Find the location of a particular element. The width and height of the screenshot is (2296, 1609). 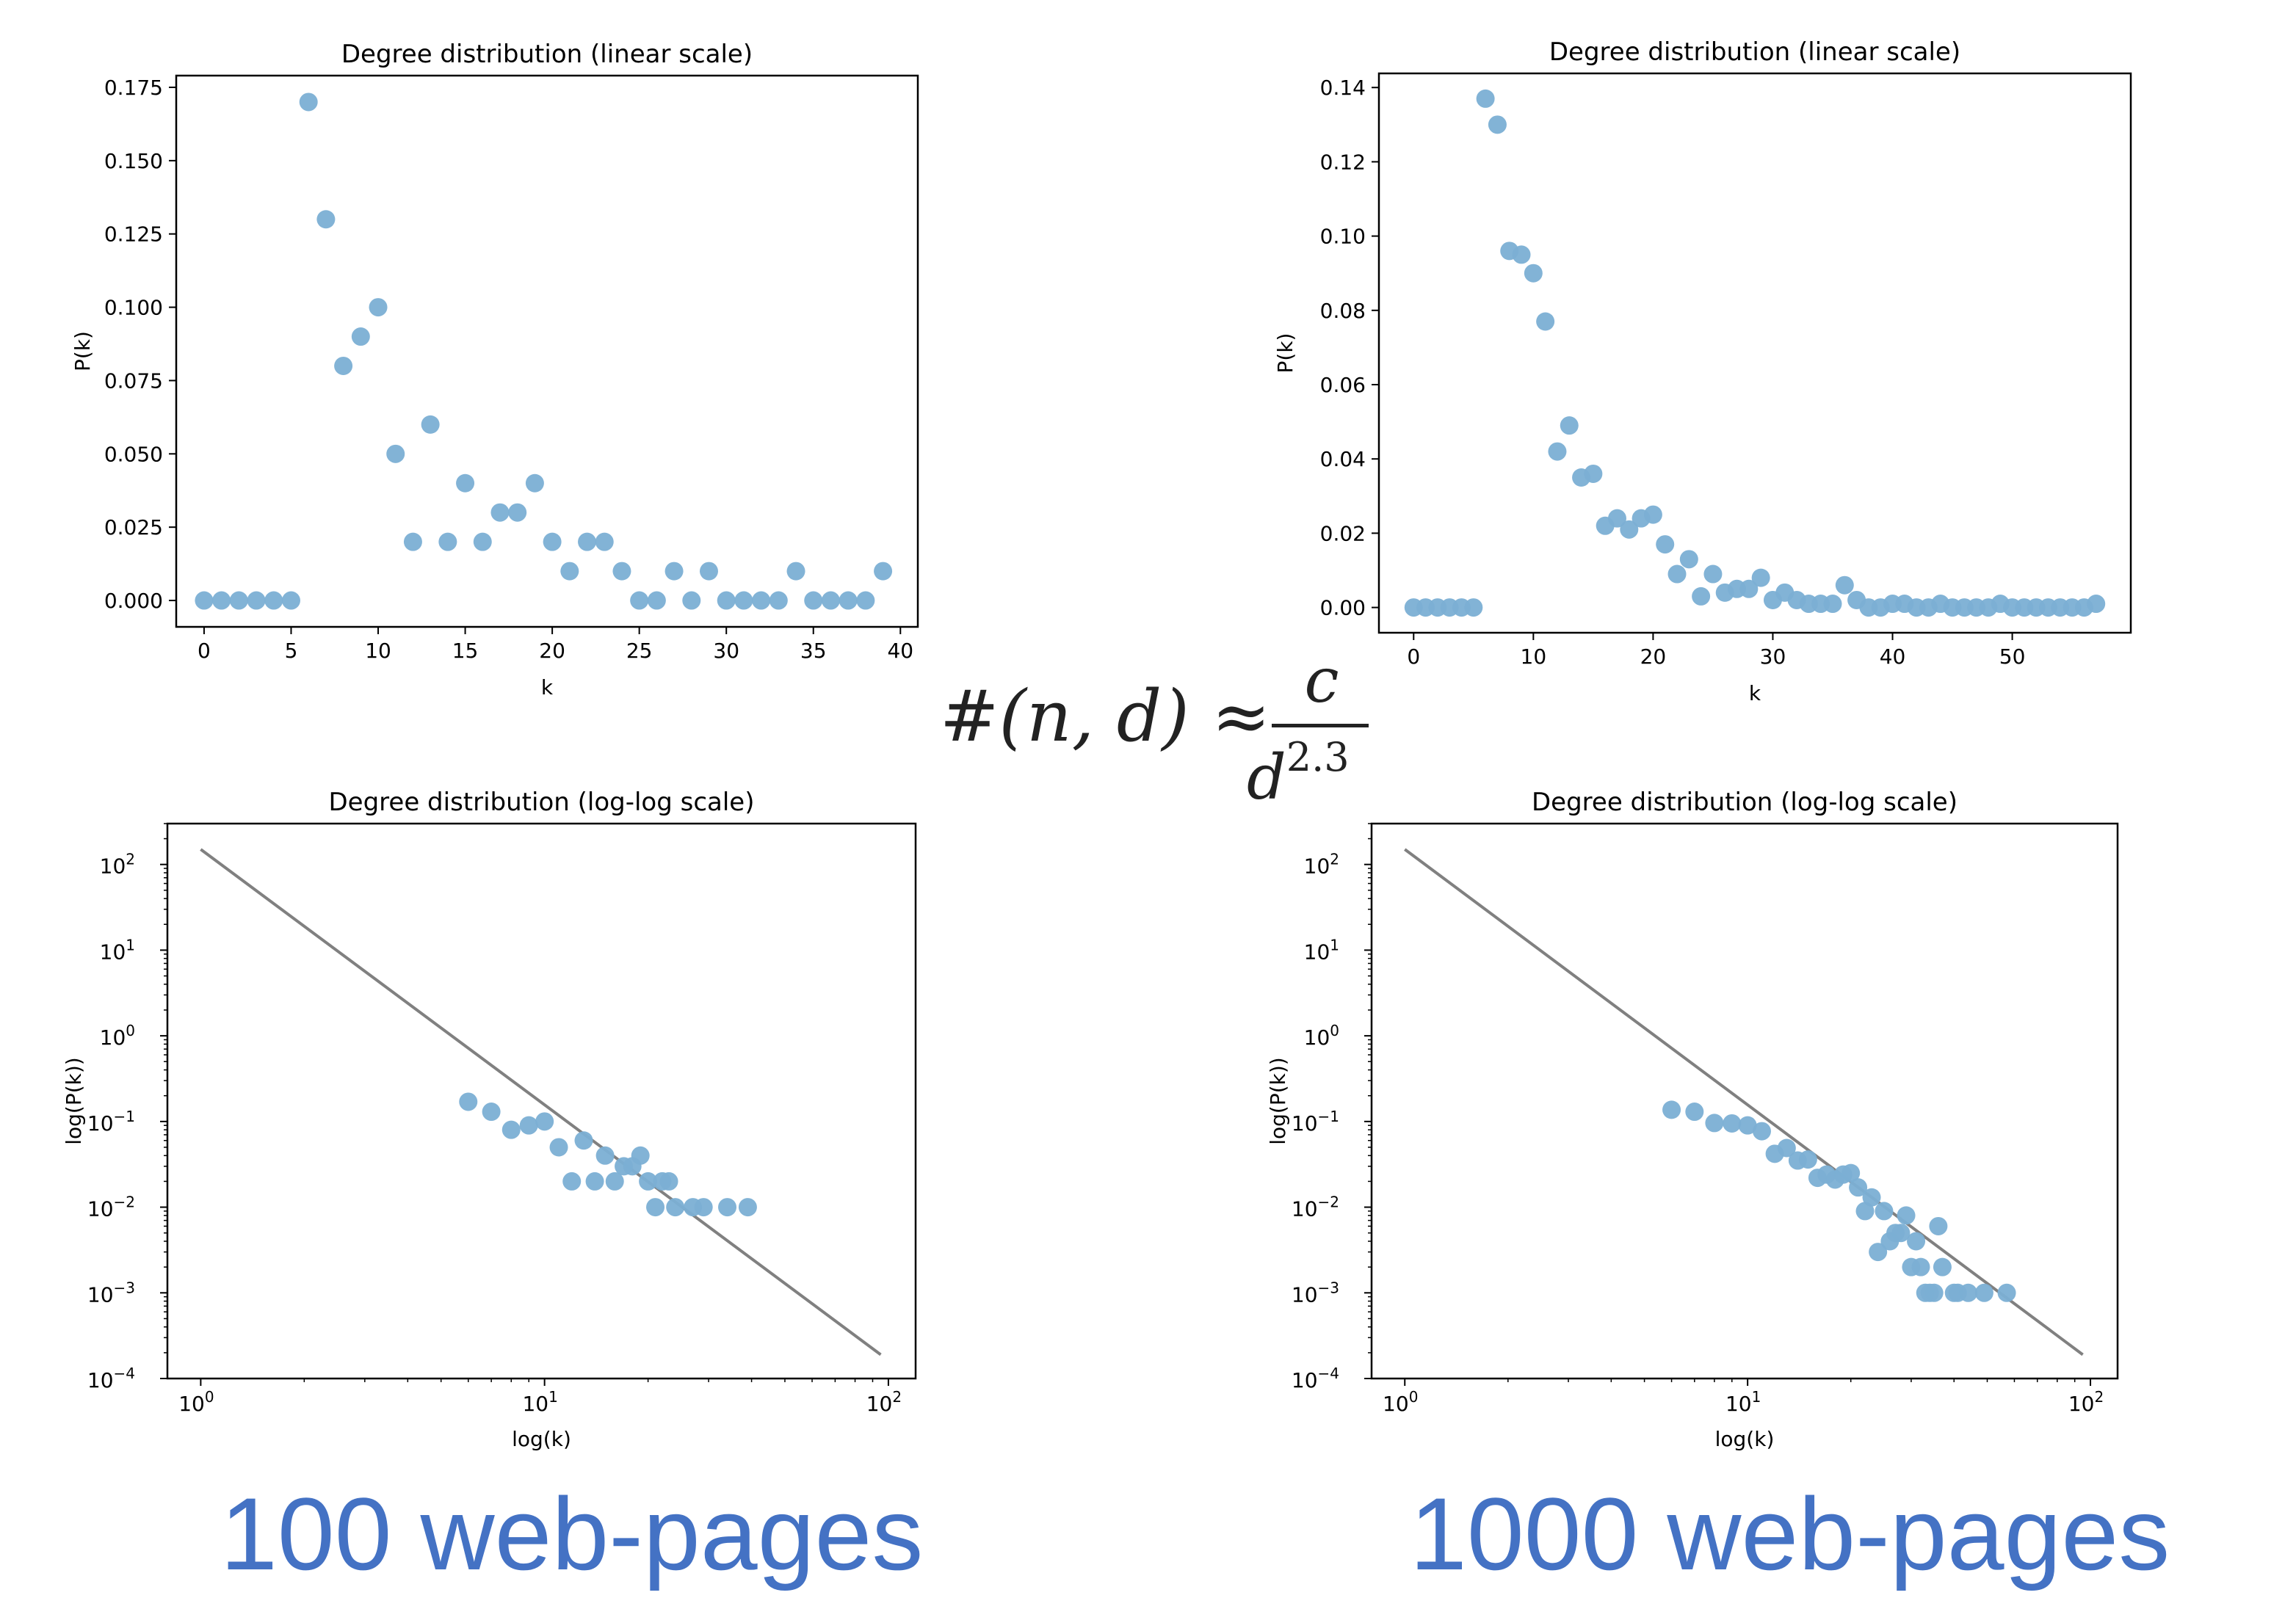

p100-loglog-ytick-exponent: −1 is located at coordinates (124, 1116).